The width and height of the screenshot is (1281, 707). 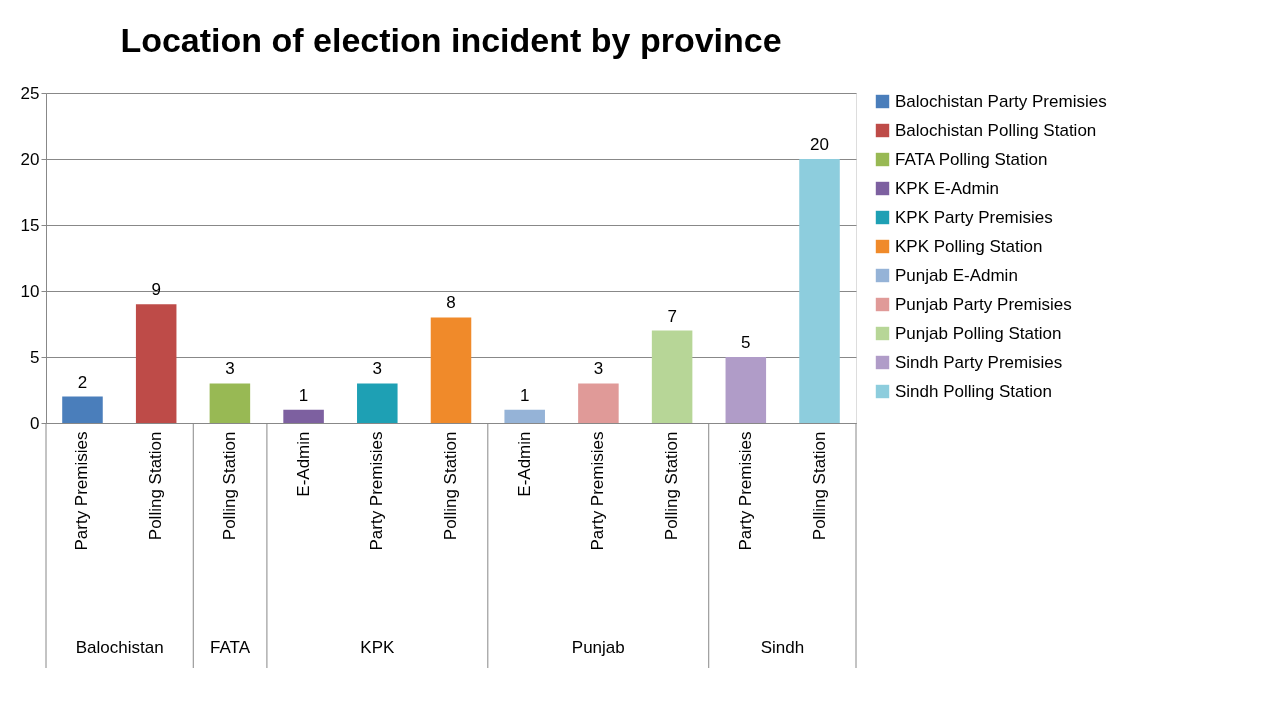 What do you see at coordinates (746, 342) in the screenshot?
I see `data-label: 5` at bounding box center [746, 342].